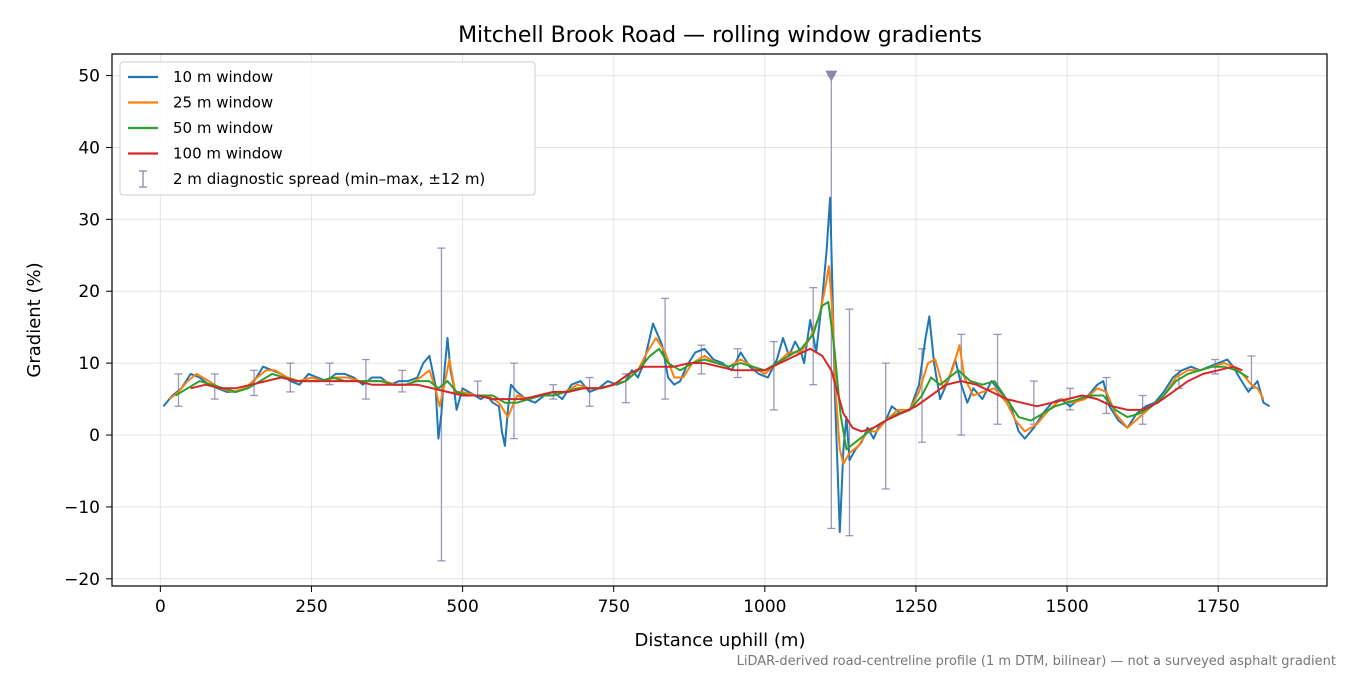 The width and height of the screenshot is (1350, 675). What do you see at coordinates (223, 103) in the screenshot?
I see `legend-label: 25 m window` at bounding box center [223, 103].